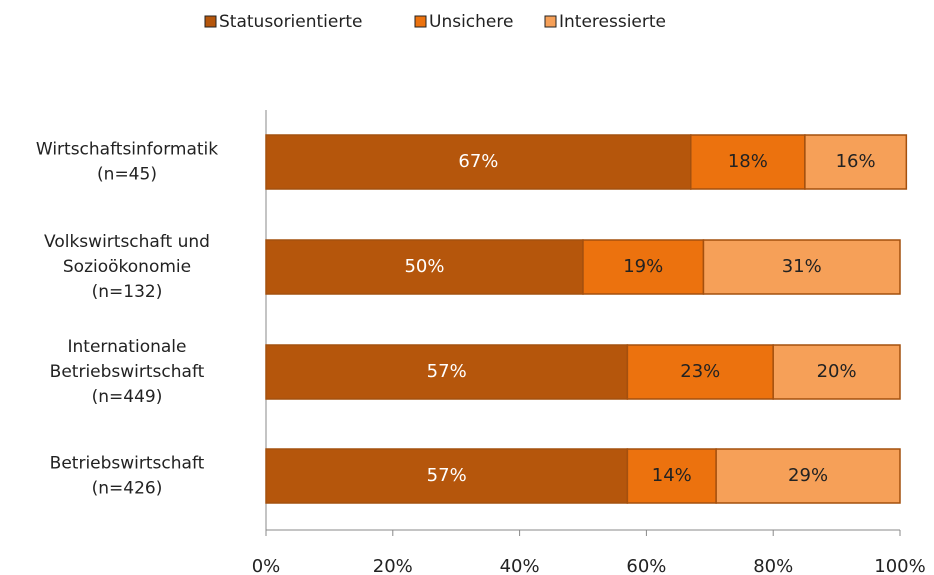 This screenshot has width=934, height=575. What do you see at coordinates (646, 565) in the screenshot?
I see `x-tick-label: 60%` at bounding box center [646, 565].